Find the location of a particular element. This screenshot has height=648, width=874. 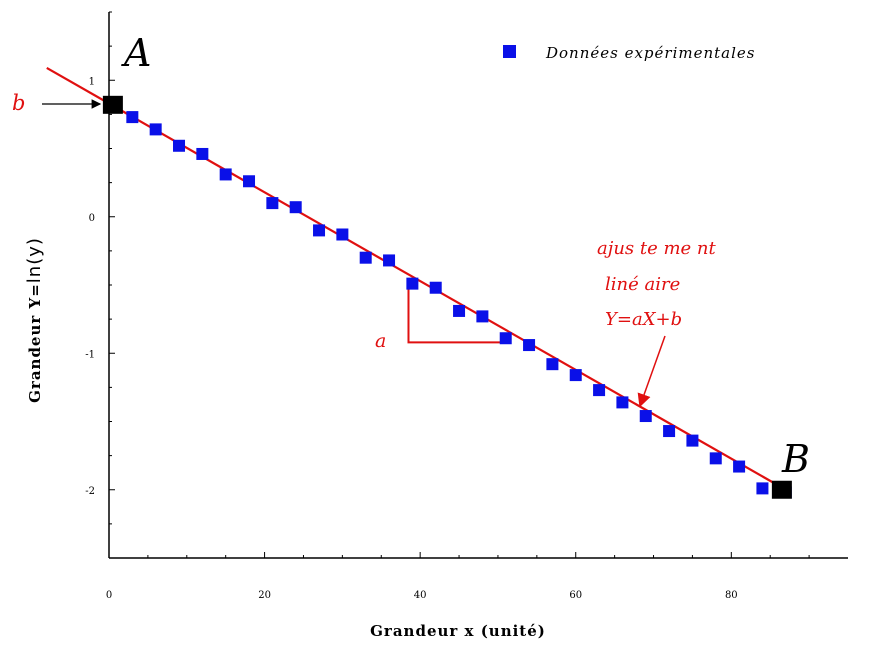

slope-triangle-legs is located at coordinates (456, 313).